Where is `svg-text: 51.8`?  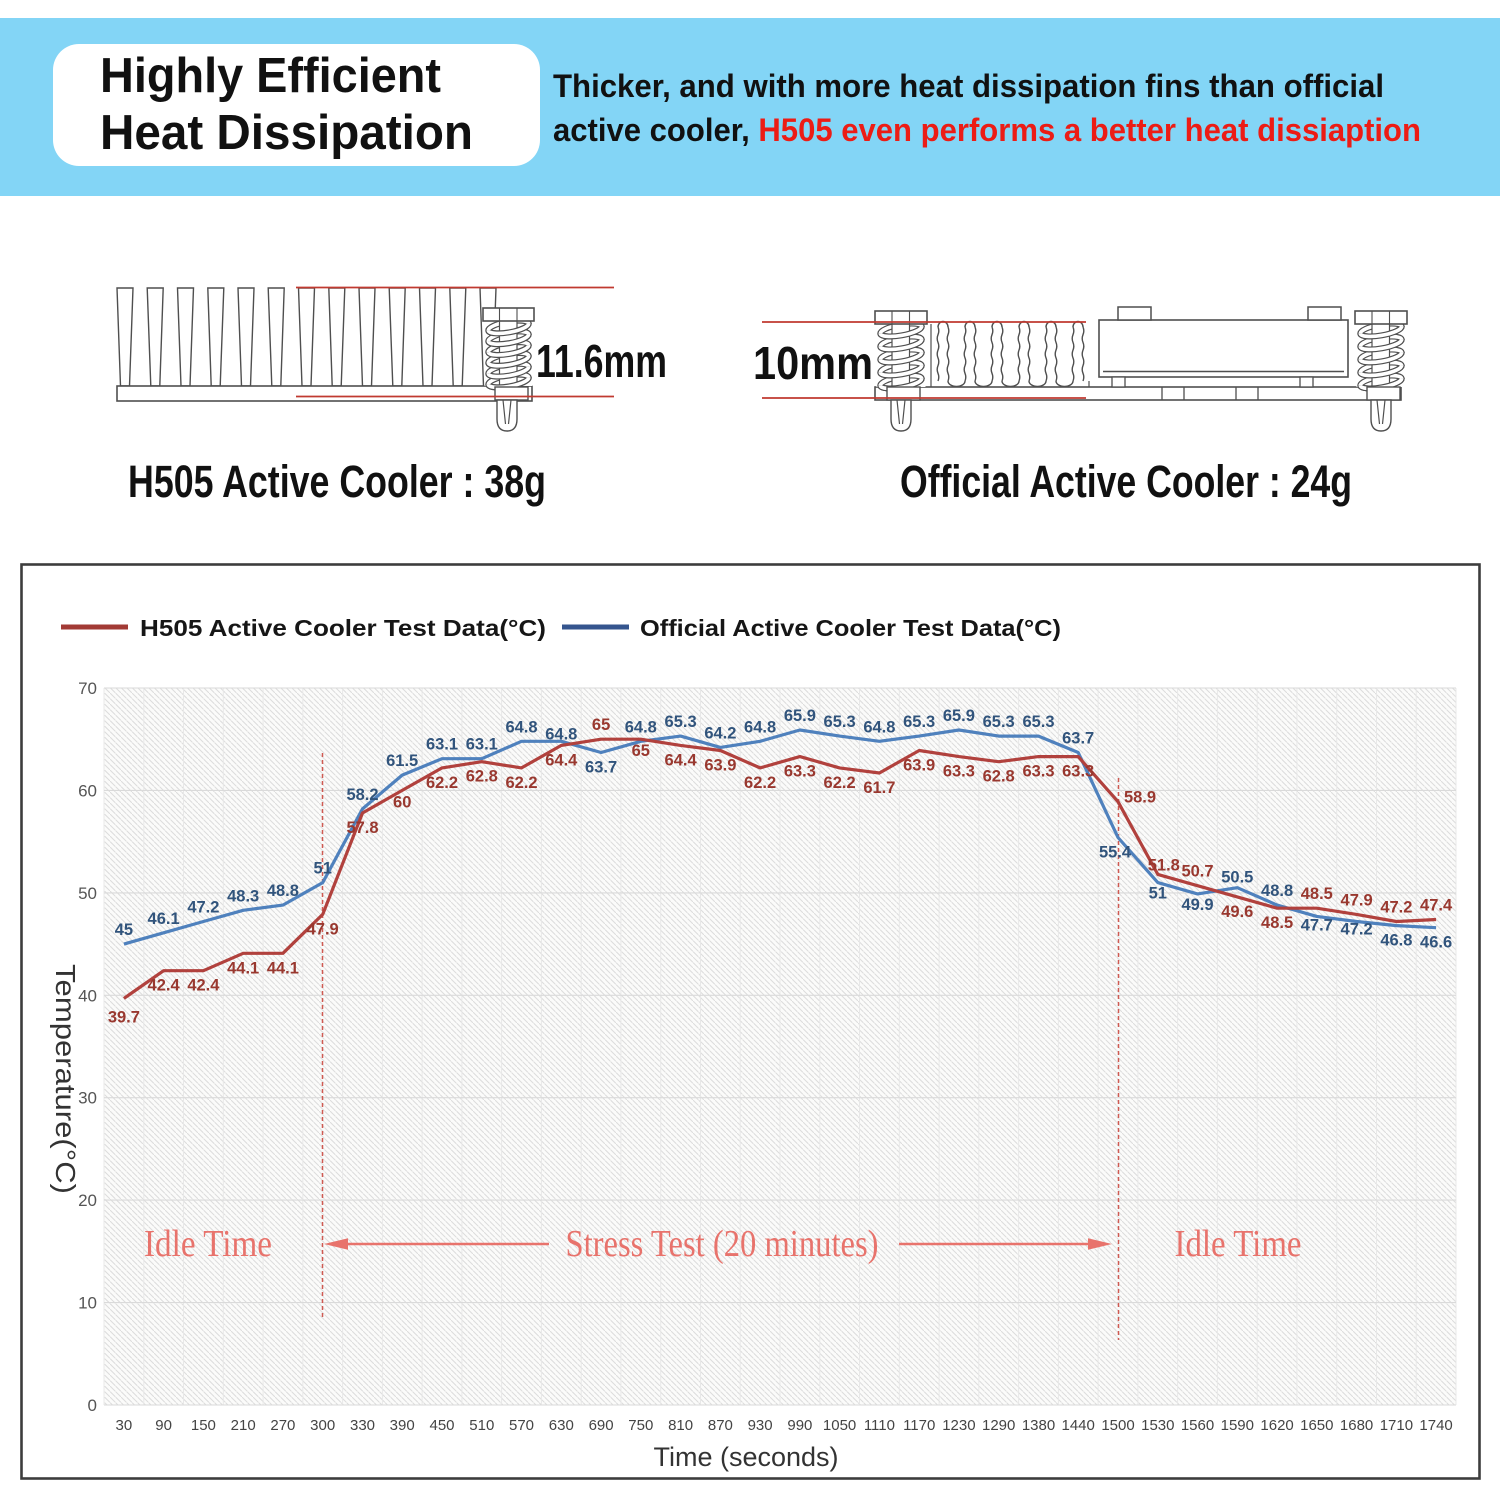 svg-text: 51.8 is located at coordinates (1164, 865).